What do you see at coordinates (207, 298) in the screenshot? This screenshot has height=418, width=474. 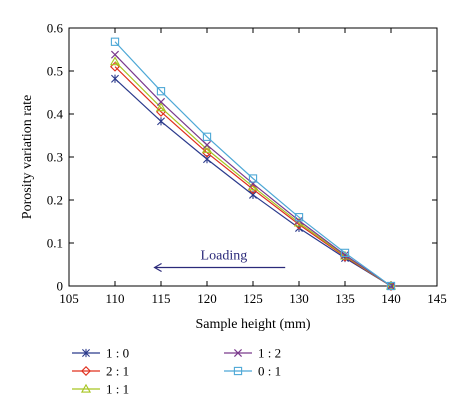 I see `x-tick-label: 120` at bounding box center [207, 298].